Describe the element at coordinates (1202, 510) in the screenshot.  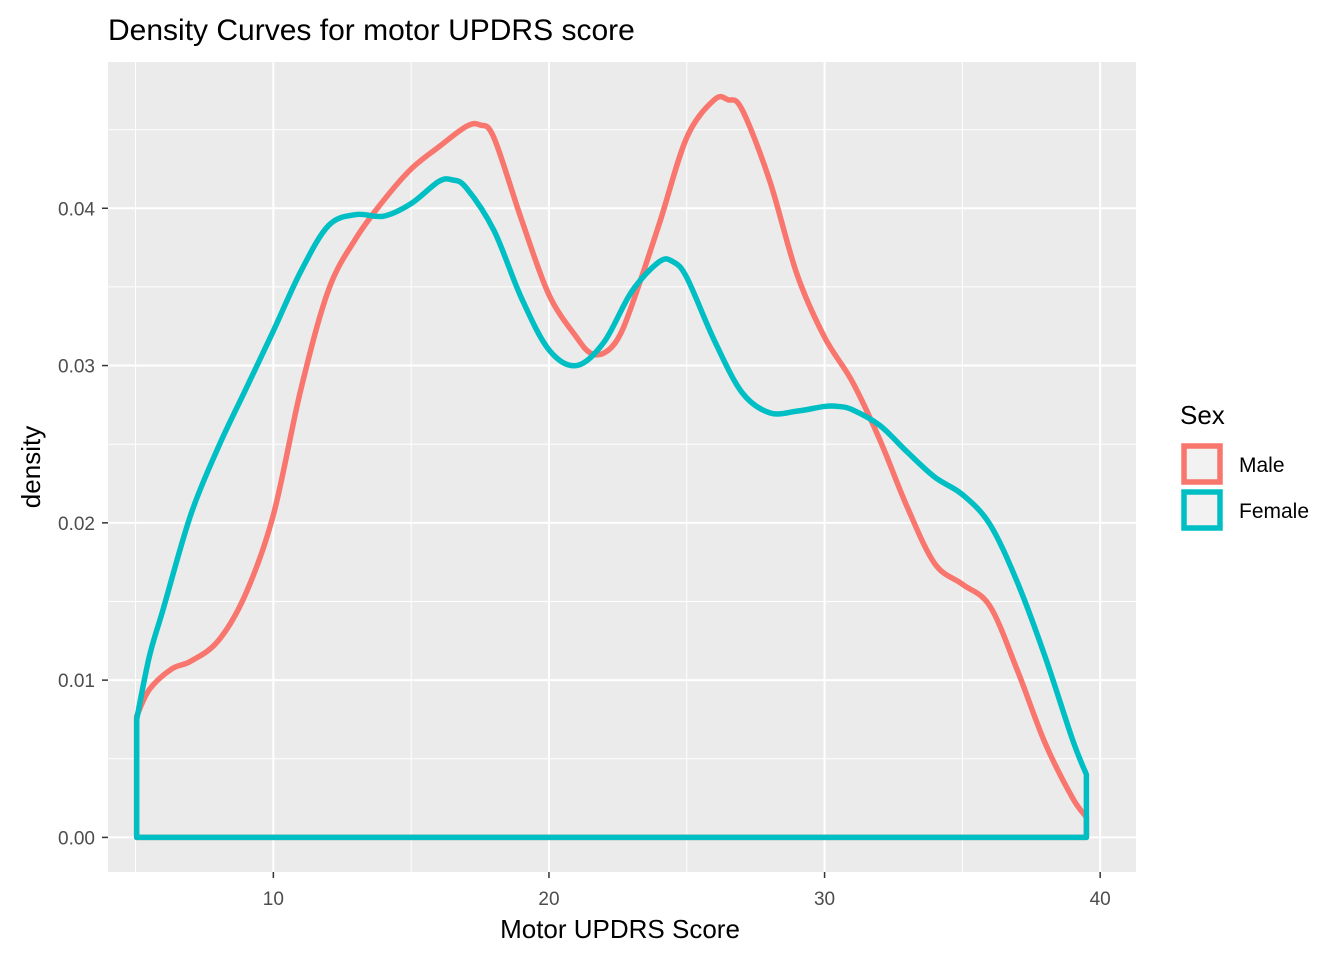
I see `legend-key-female` at that location.